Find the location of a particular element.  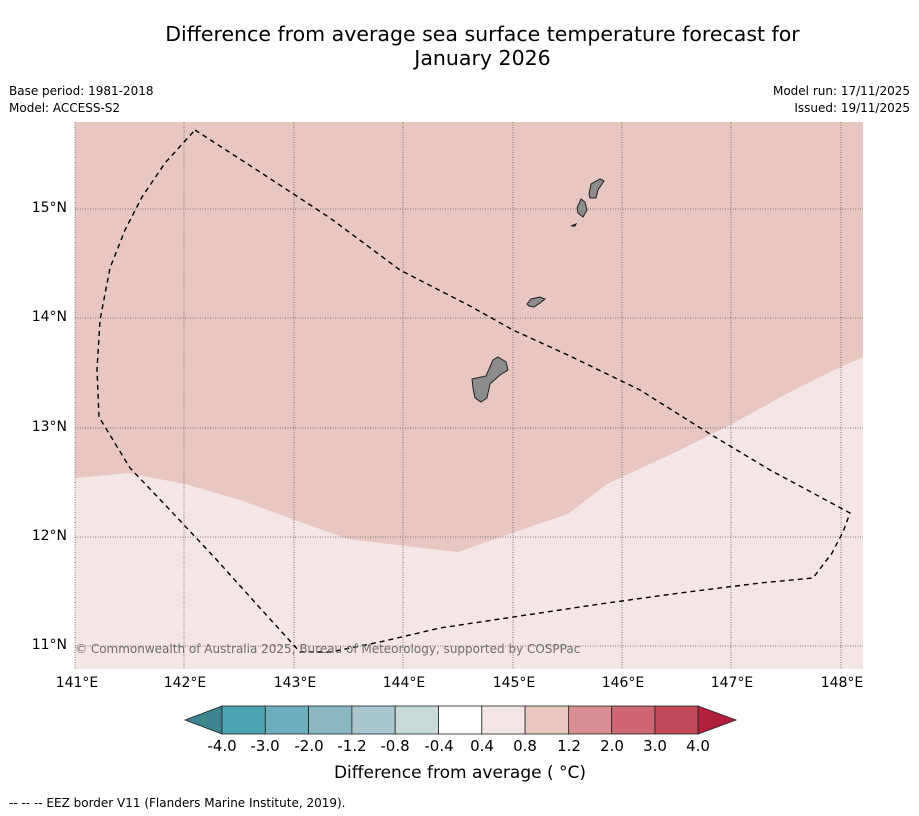

island-saipan is located at coordinates (596, 188).